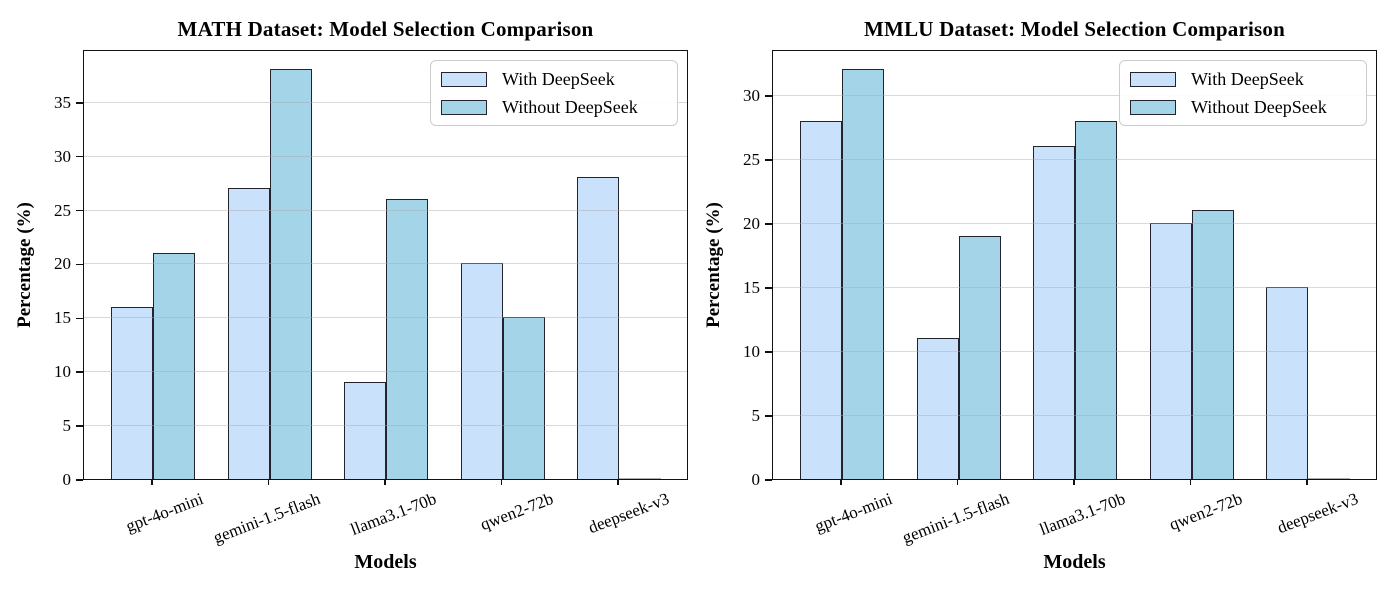  I want to click on y-tick-label: 35, so click(62, 102).